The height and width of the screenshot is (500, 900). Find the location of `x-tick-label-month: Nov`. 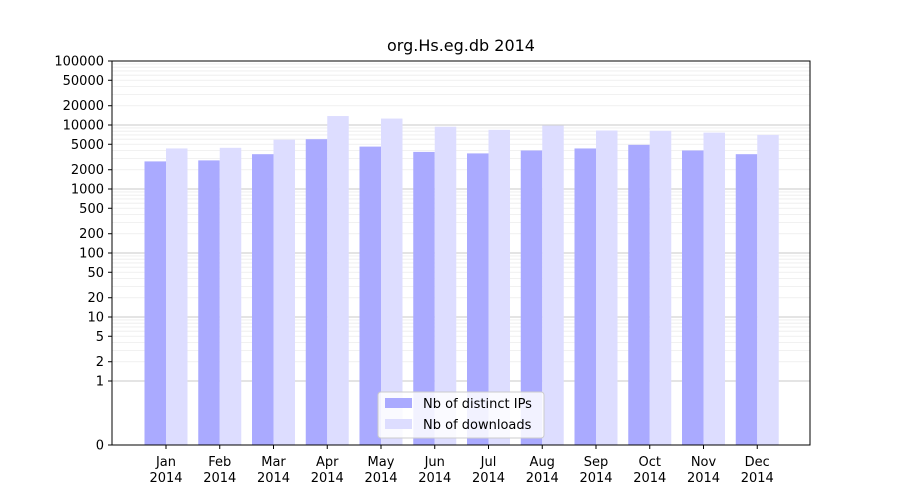

x-tick-label-month: Nov is located at coordinates (704, 462).